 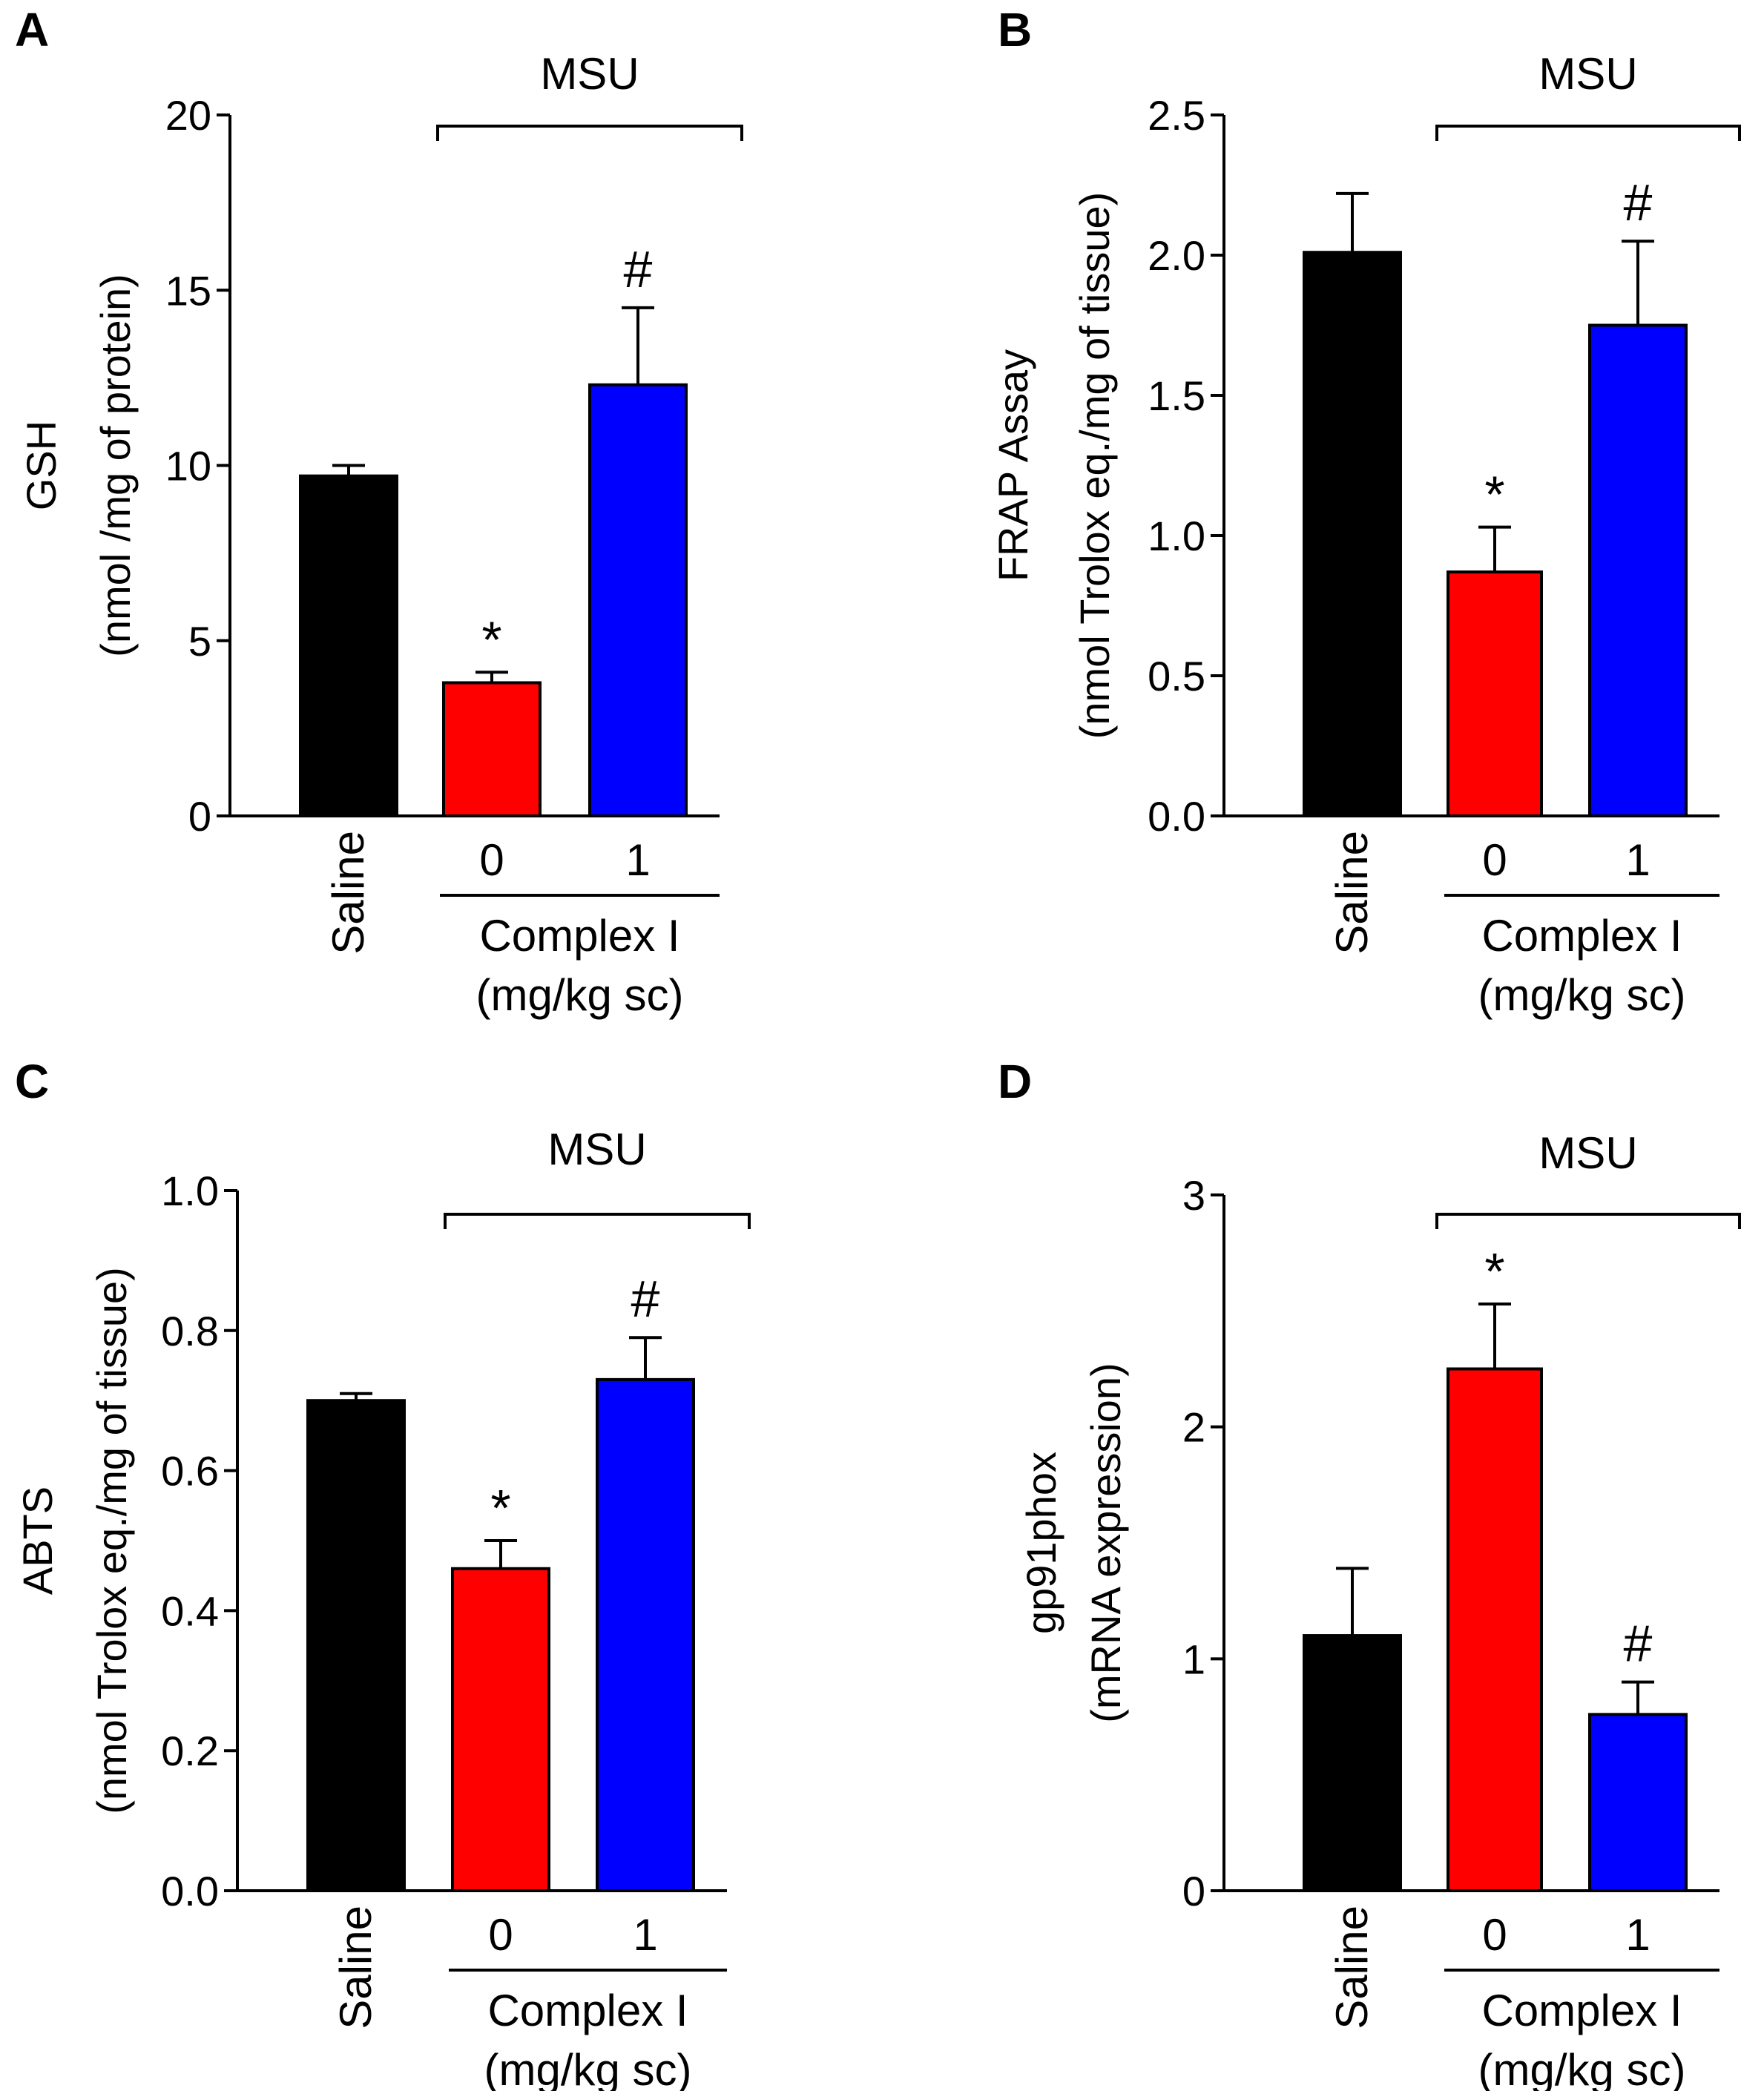 I want to click on category-label-b-dose-0: 0, so click(x=1494, y=860).